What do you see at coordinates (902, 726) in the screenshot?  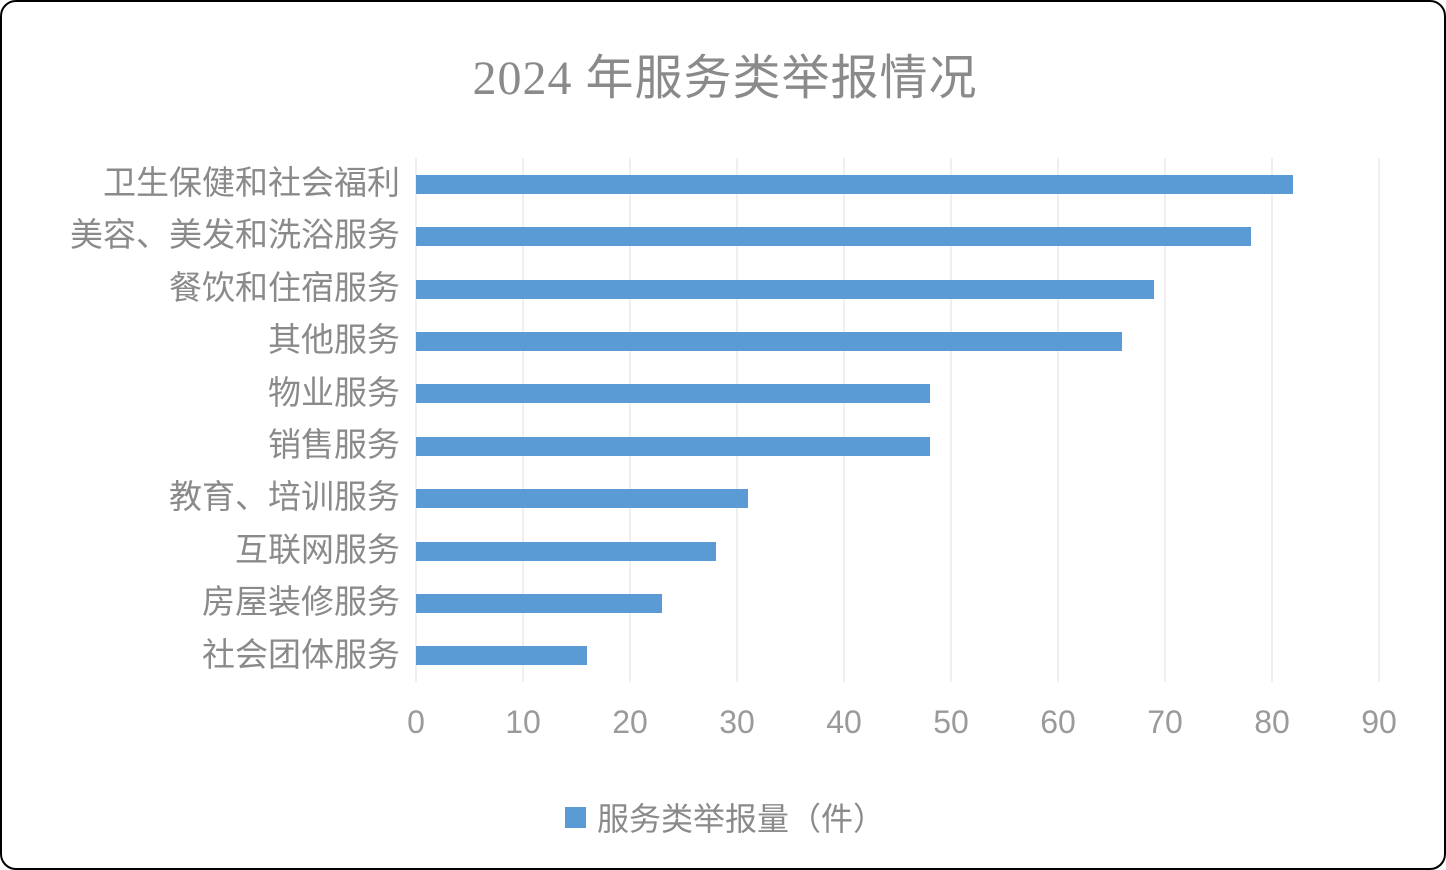 I see `value-axis: 0 10 20 30 40 50 60 70 80 90` at bounding box center [902, 726].